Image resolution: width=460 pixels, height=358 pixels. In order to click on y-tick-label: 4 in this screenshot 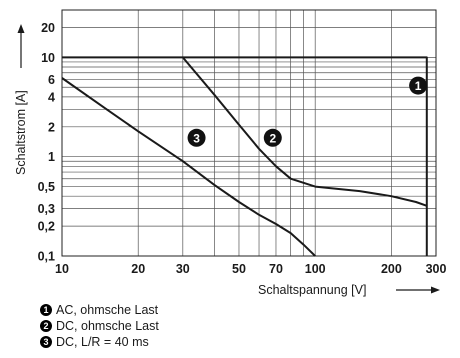, I will do `click(51, 97)`.